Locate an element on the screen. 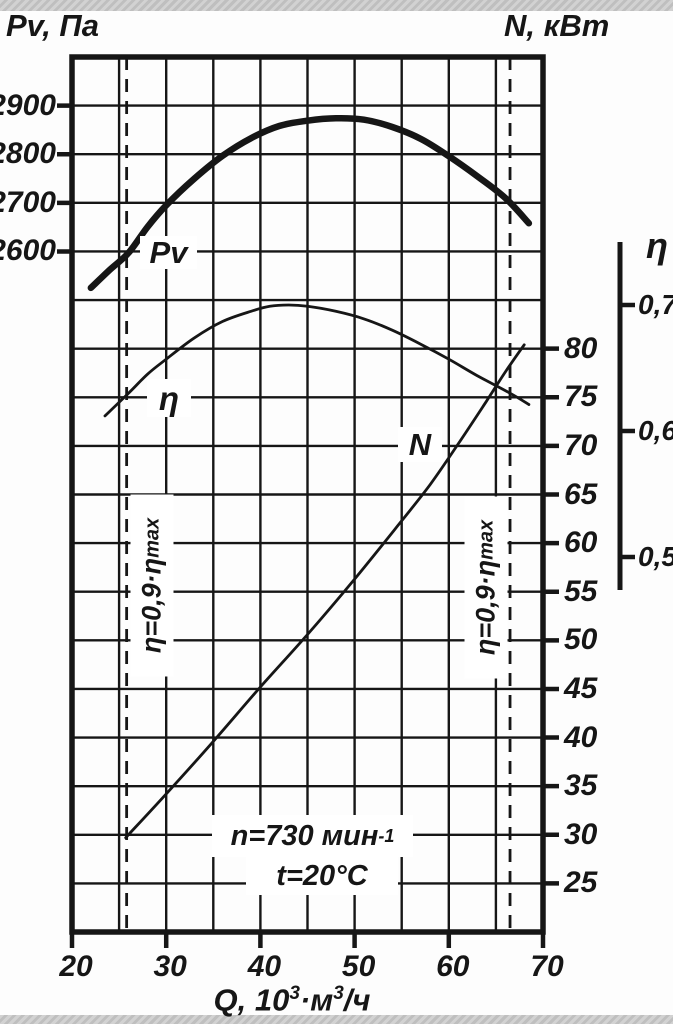 The width and height of the screenshot is (673, 1024). n-tick-label: 45 is located at coordinates (581, 688).